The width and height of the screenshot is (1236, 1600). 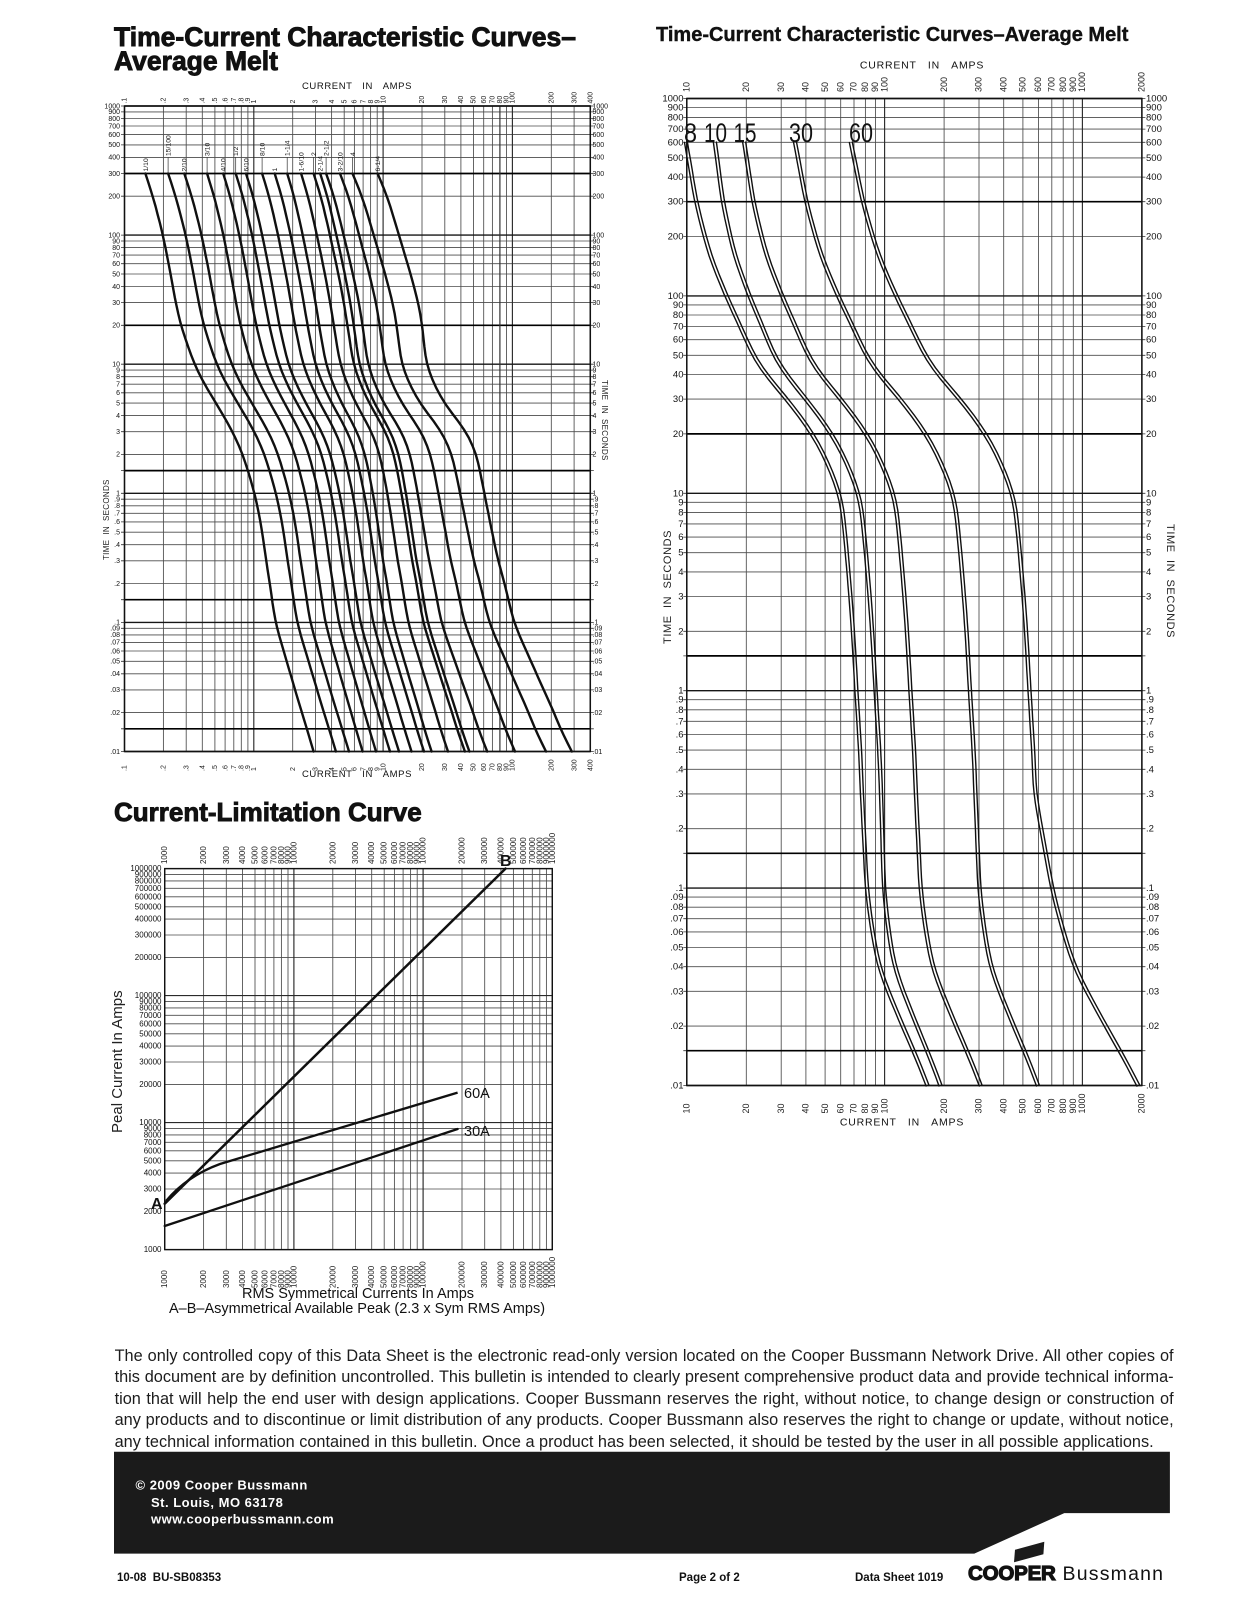 What do you see at coordinates (148, 874) in the screenshot?
I see `svg-text: 900000` at bounding box center [148, 874].